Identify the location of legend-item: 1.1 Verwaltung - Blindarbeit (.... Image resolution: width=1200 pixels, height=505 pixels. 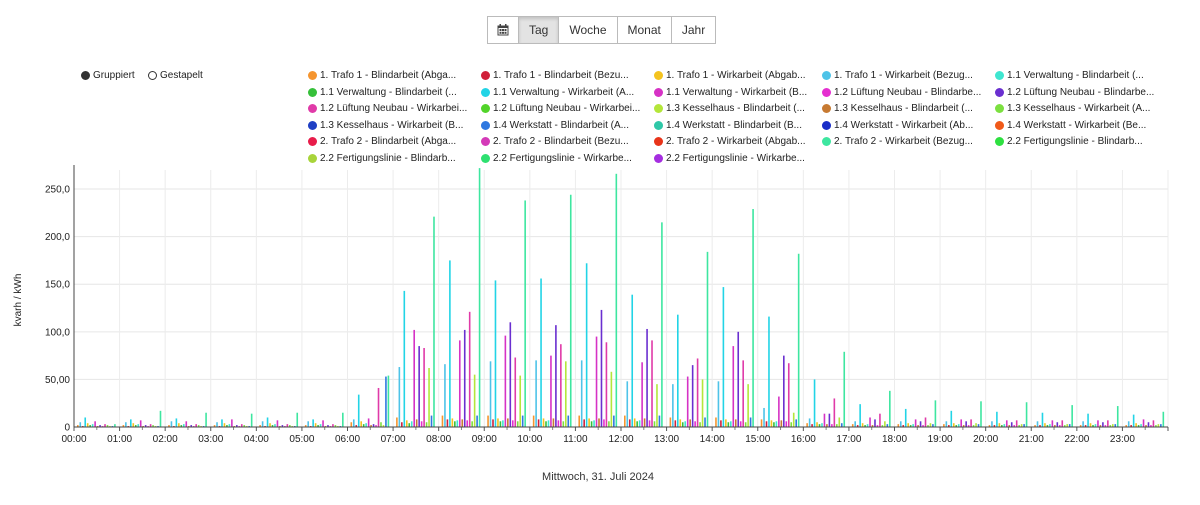
(1069, 75).